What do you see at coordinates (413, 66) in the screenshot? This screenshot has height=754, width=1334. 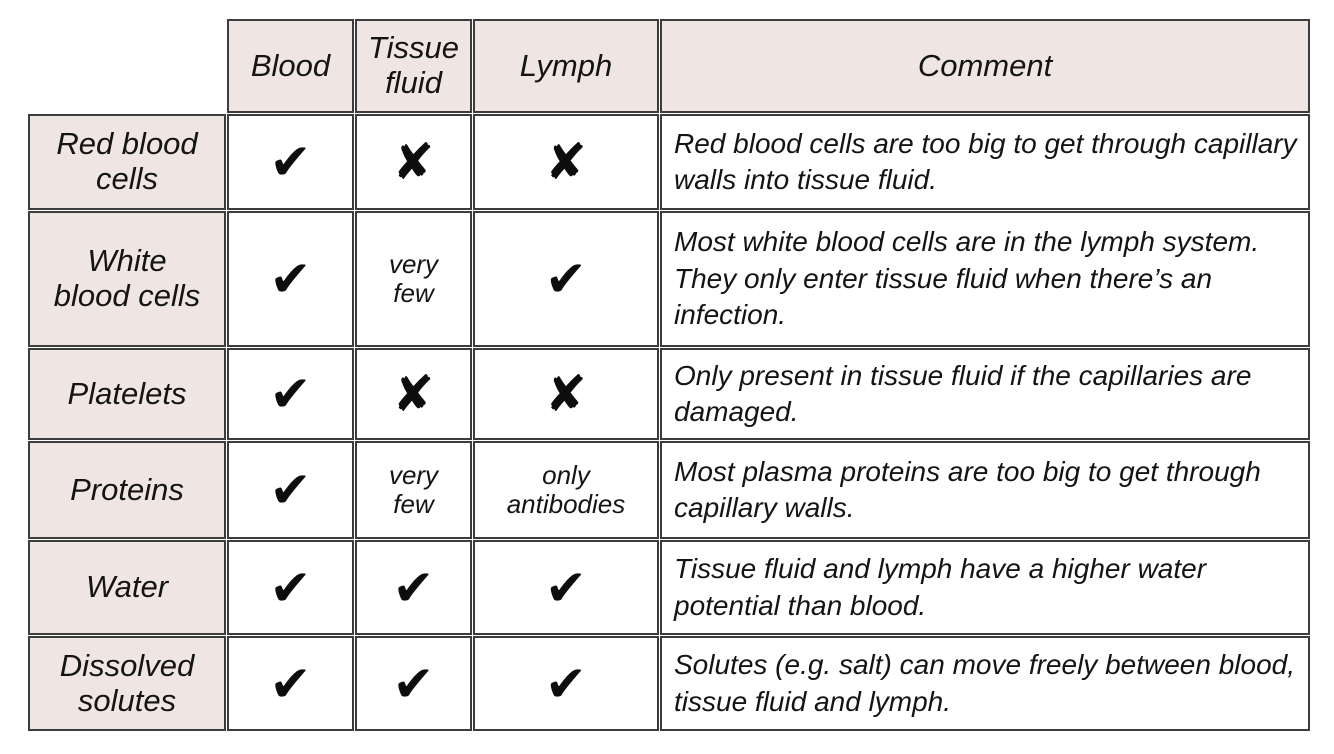 I see `column-header-tissue-fluid: Tissue fluid` at bounding box center [413, 66].